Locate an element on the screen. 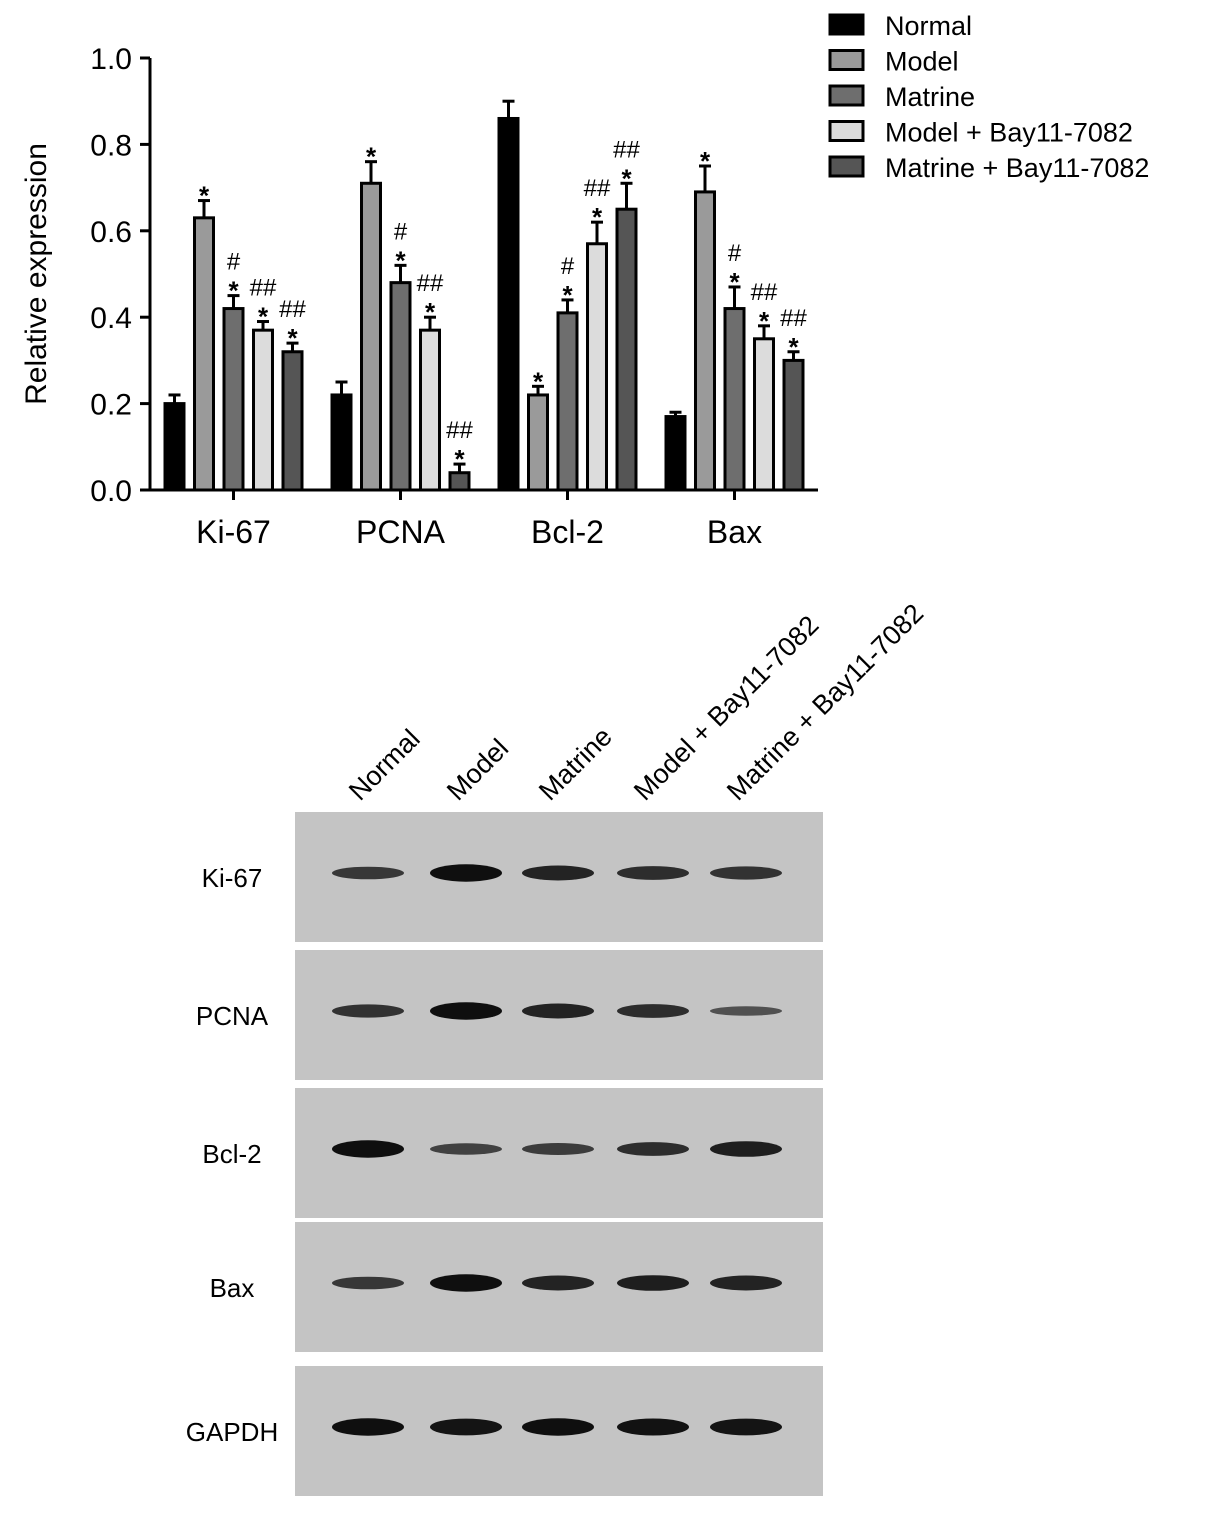 The width and height of the screenshot is (1205, 1517). y-tick-label: 0.0 is located at coordinates (111, 491).